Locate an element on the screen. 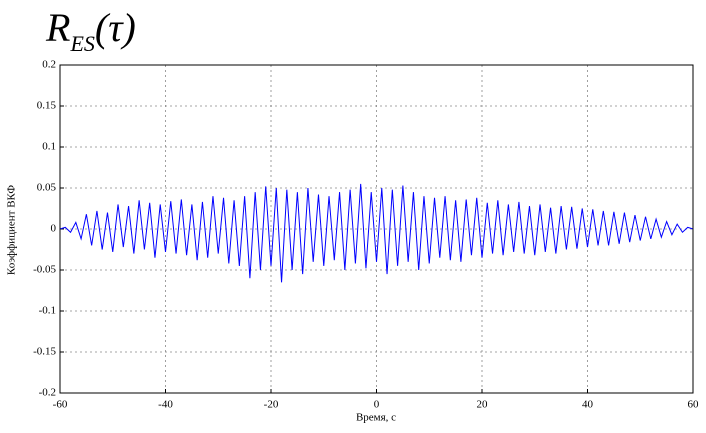  y-axis-label: Коэффициент ВКФ is located at coordinates (12, 230).